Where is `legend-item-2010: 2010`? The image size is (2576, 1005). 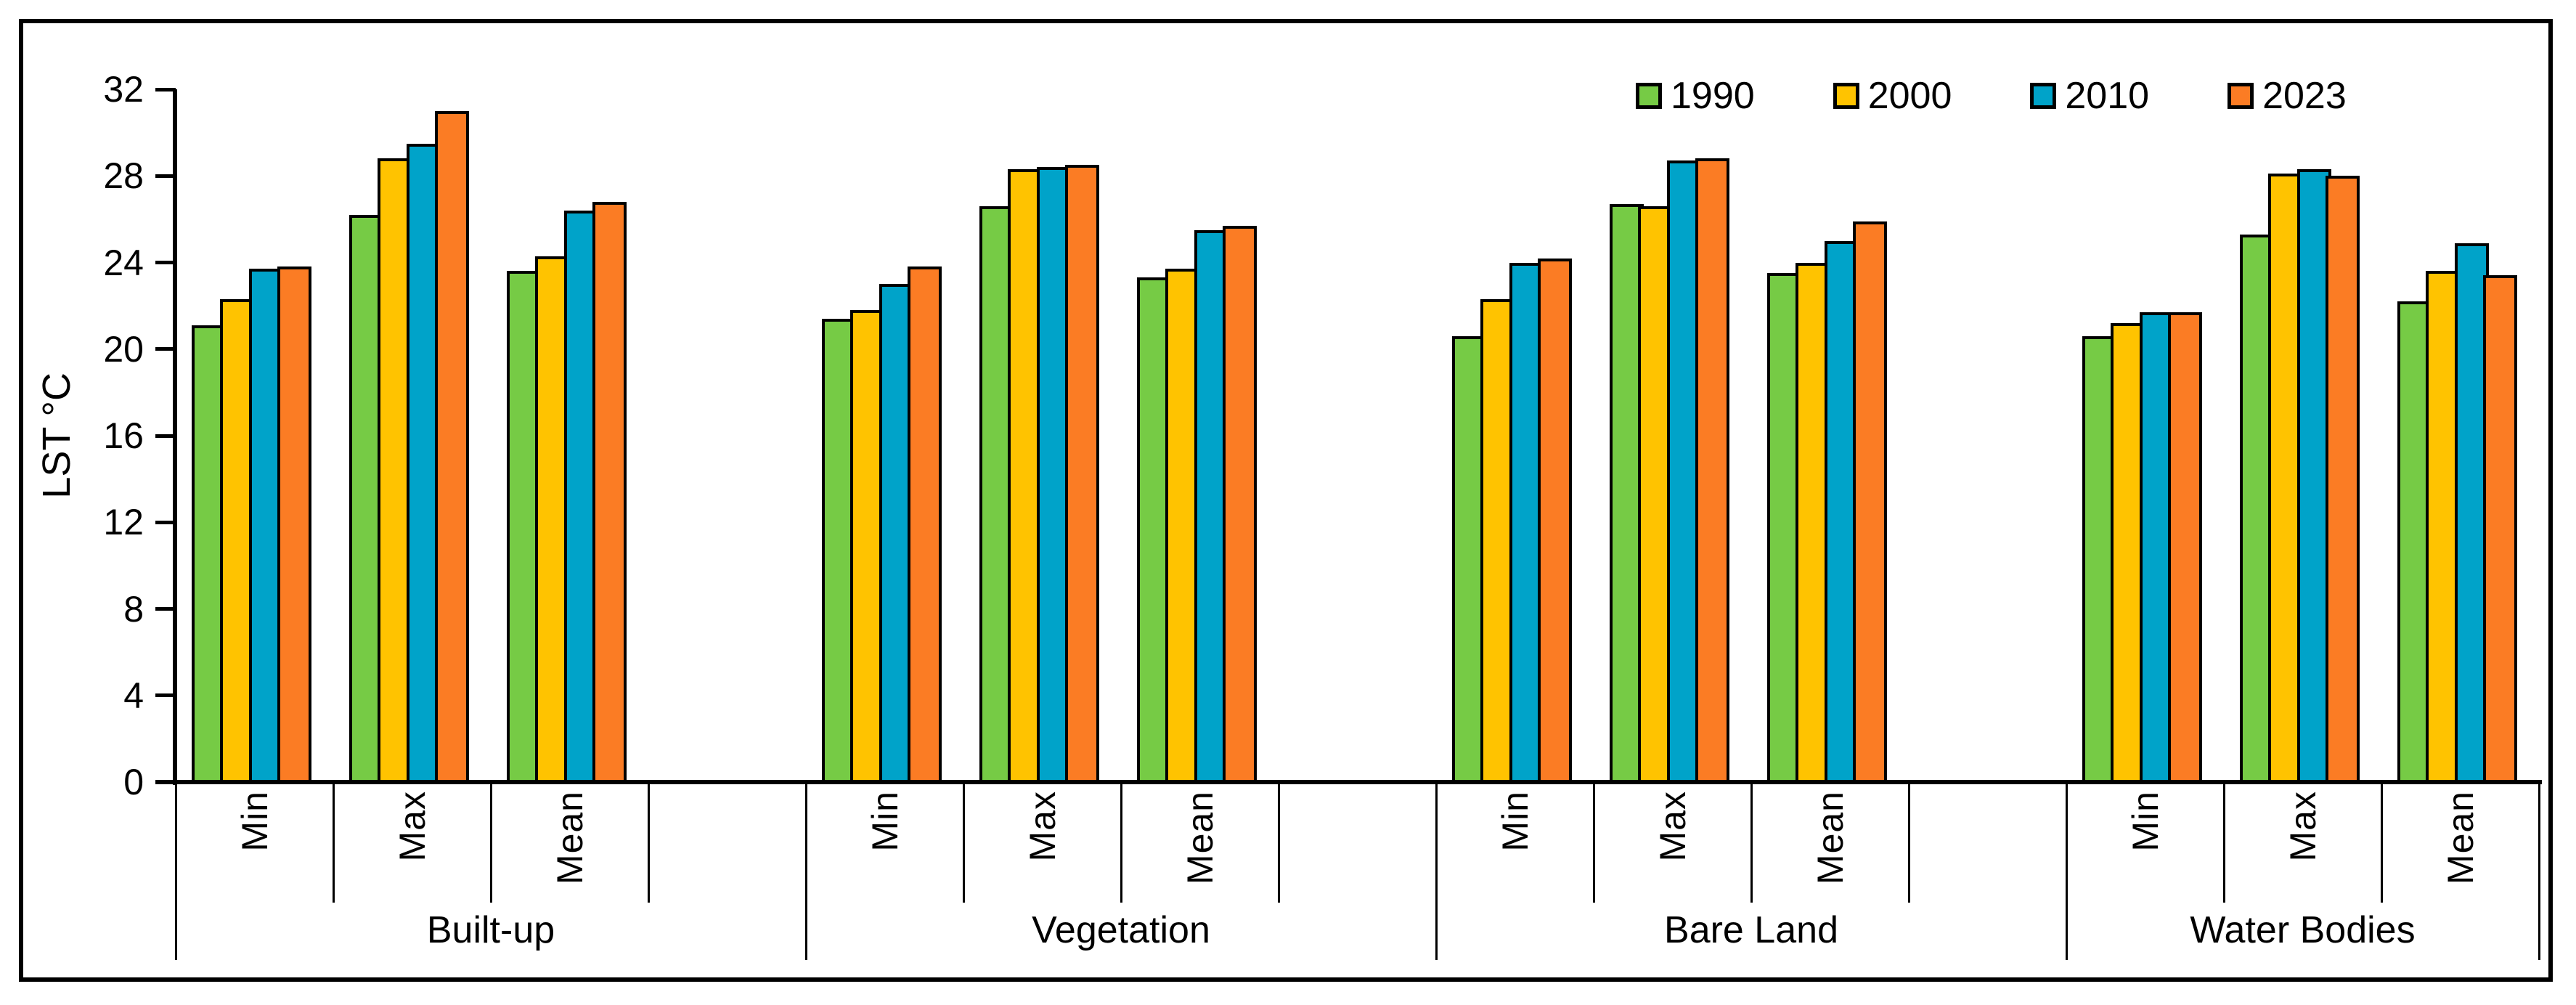
legend-item-2010: 2010 is located at coordinates (2089, 96).